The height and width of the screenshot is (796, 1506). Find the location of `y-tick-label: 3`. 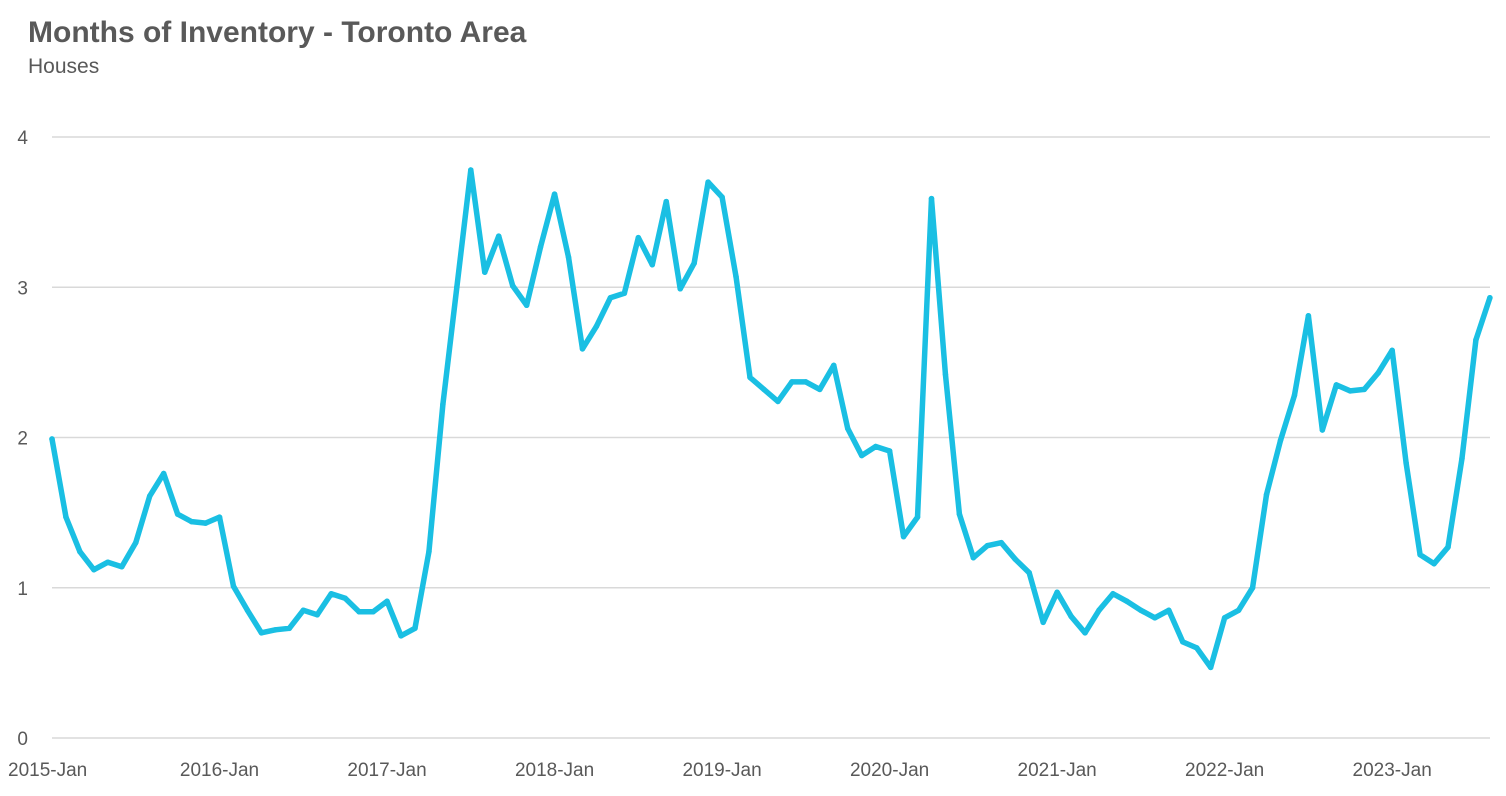

y-tick-label: 3 is located at coordinates (22, 288).